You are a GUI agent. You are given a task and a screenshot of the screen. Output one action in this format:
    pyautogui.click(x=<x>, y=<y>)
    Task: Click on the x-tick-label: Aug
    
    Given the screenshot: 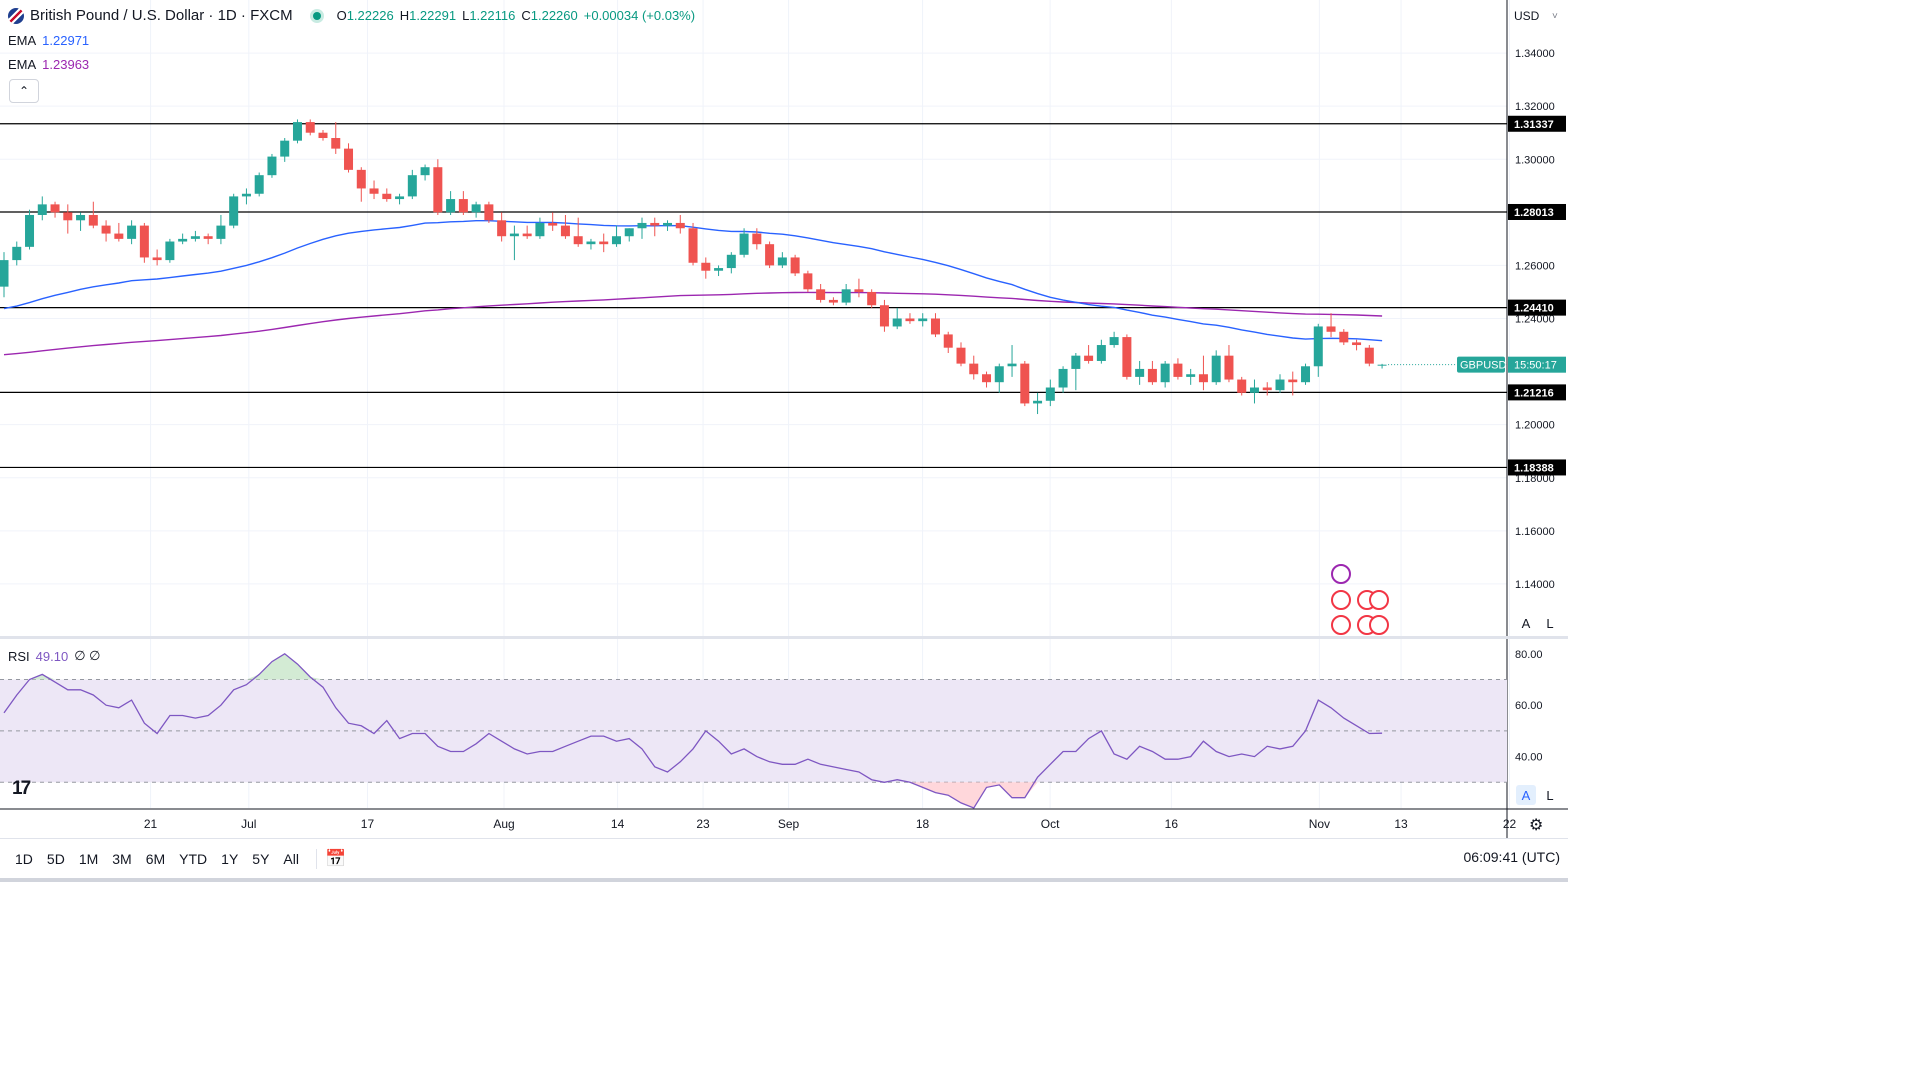 What is the action you would take?
    pyautogui.click(x=503, y=824)
    